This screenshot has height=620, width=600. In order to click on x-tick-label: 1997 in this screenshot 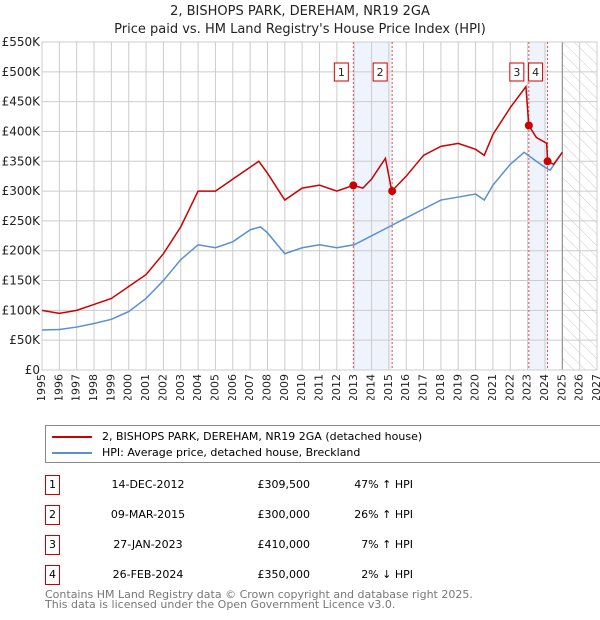, I will do `click(76, 387)`.